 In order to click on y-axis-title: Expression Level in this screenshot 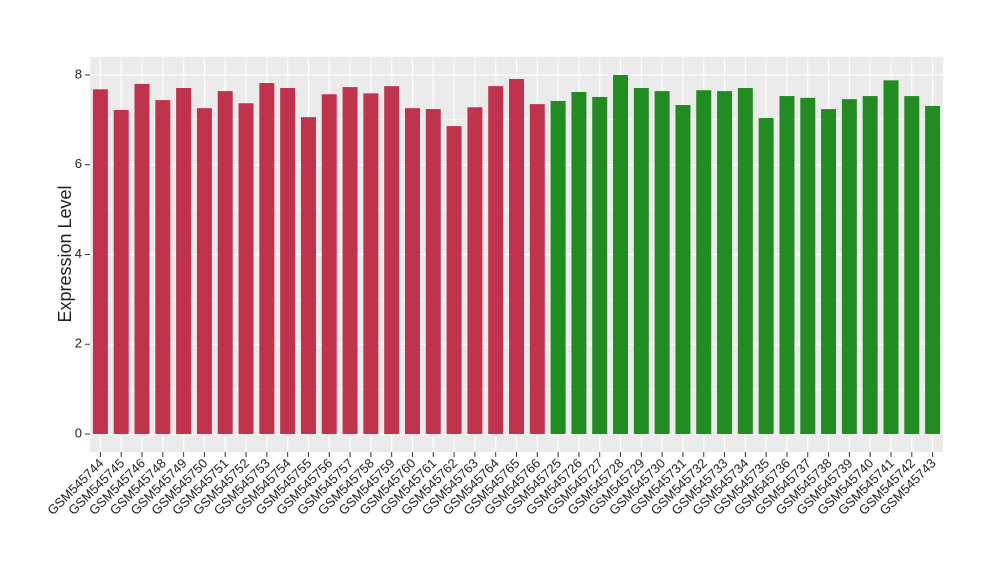, I will do `click(65, 253)`.